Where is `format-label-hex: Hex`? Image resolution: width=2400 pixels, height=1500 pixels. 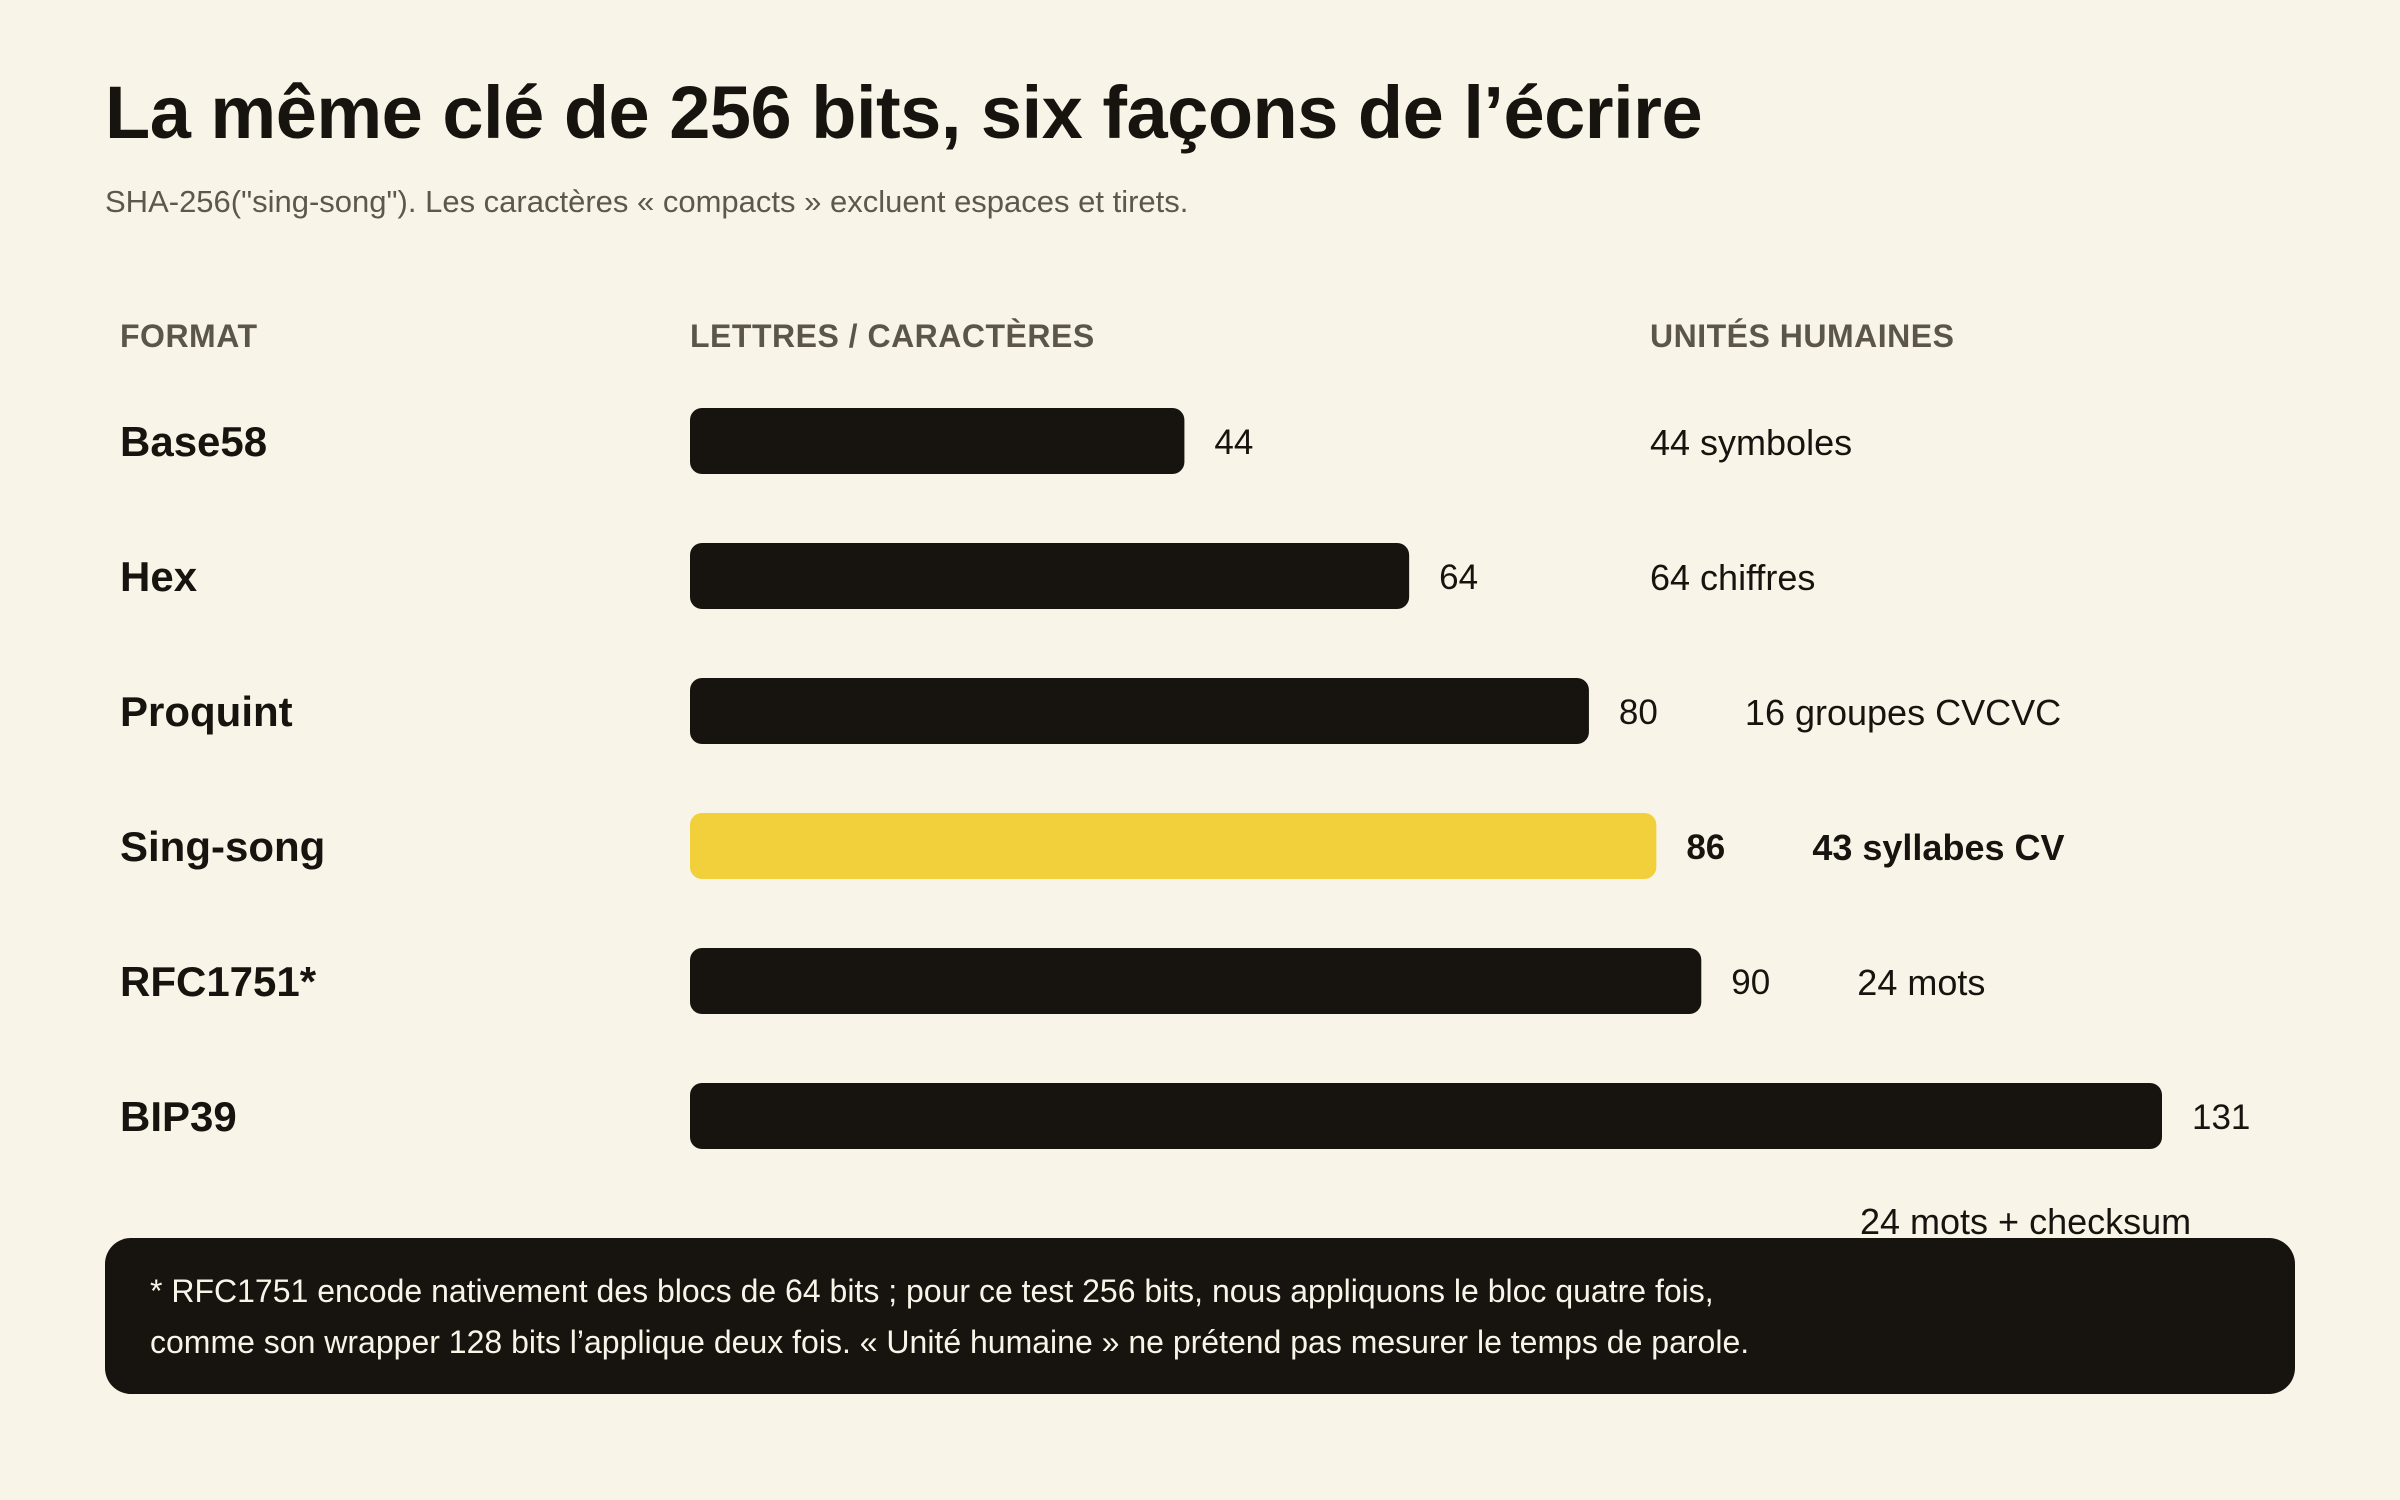
format-label-hex: Hex is located at coordinates (159, 576).